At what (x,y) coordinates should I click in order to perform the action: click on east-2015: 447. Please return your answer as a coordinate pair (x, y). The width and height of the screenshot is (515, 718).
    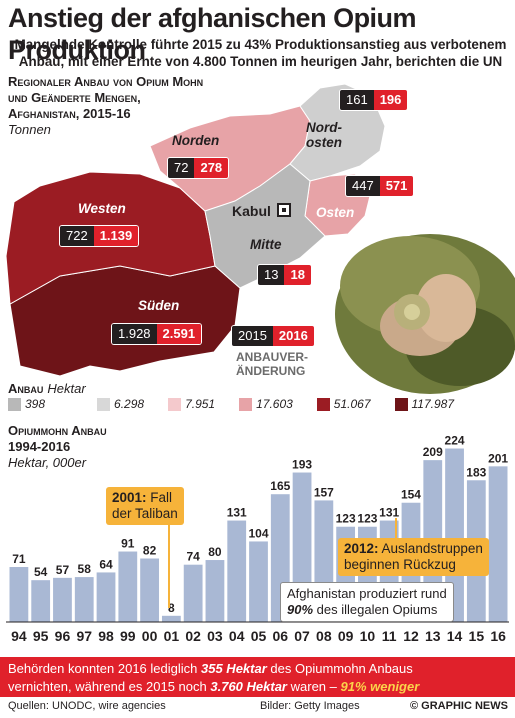
    Looking at the image, I should click on (363, 186).